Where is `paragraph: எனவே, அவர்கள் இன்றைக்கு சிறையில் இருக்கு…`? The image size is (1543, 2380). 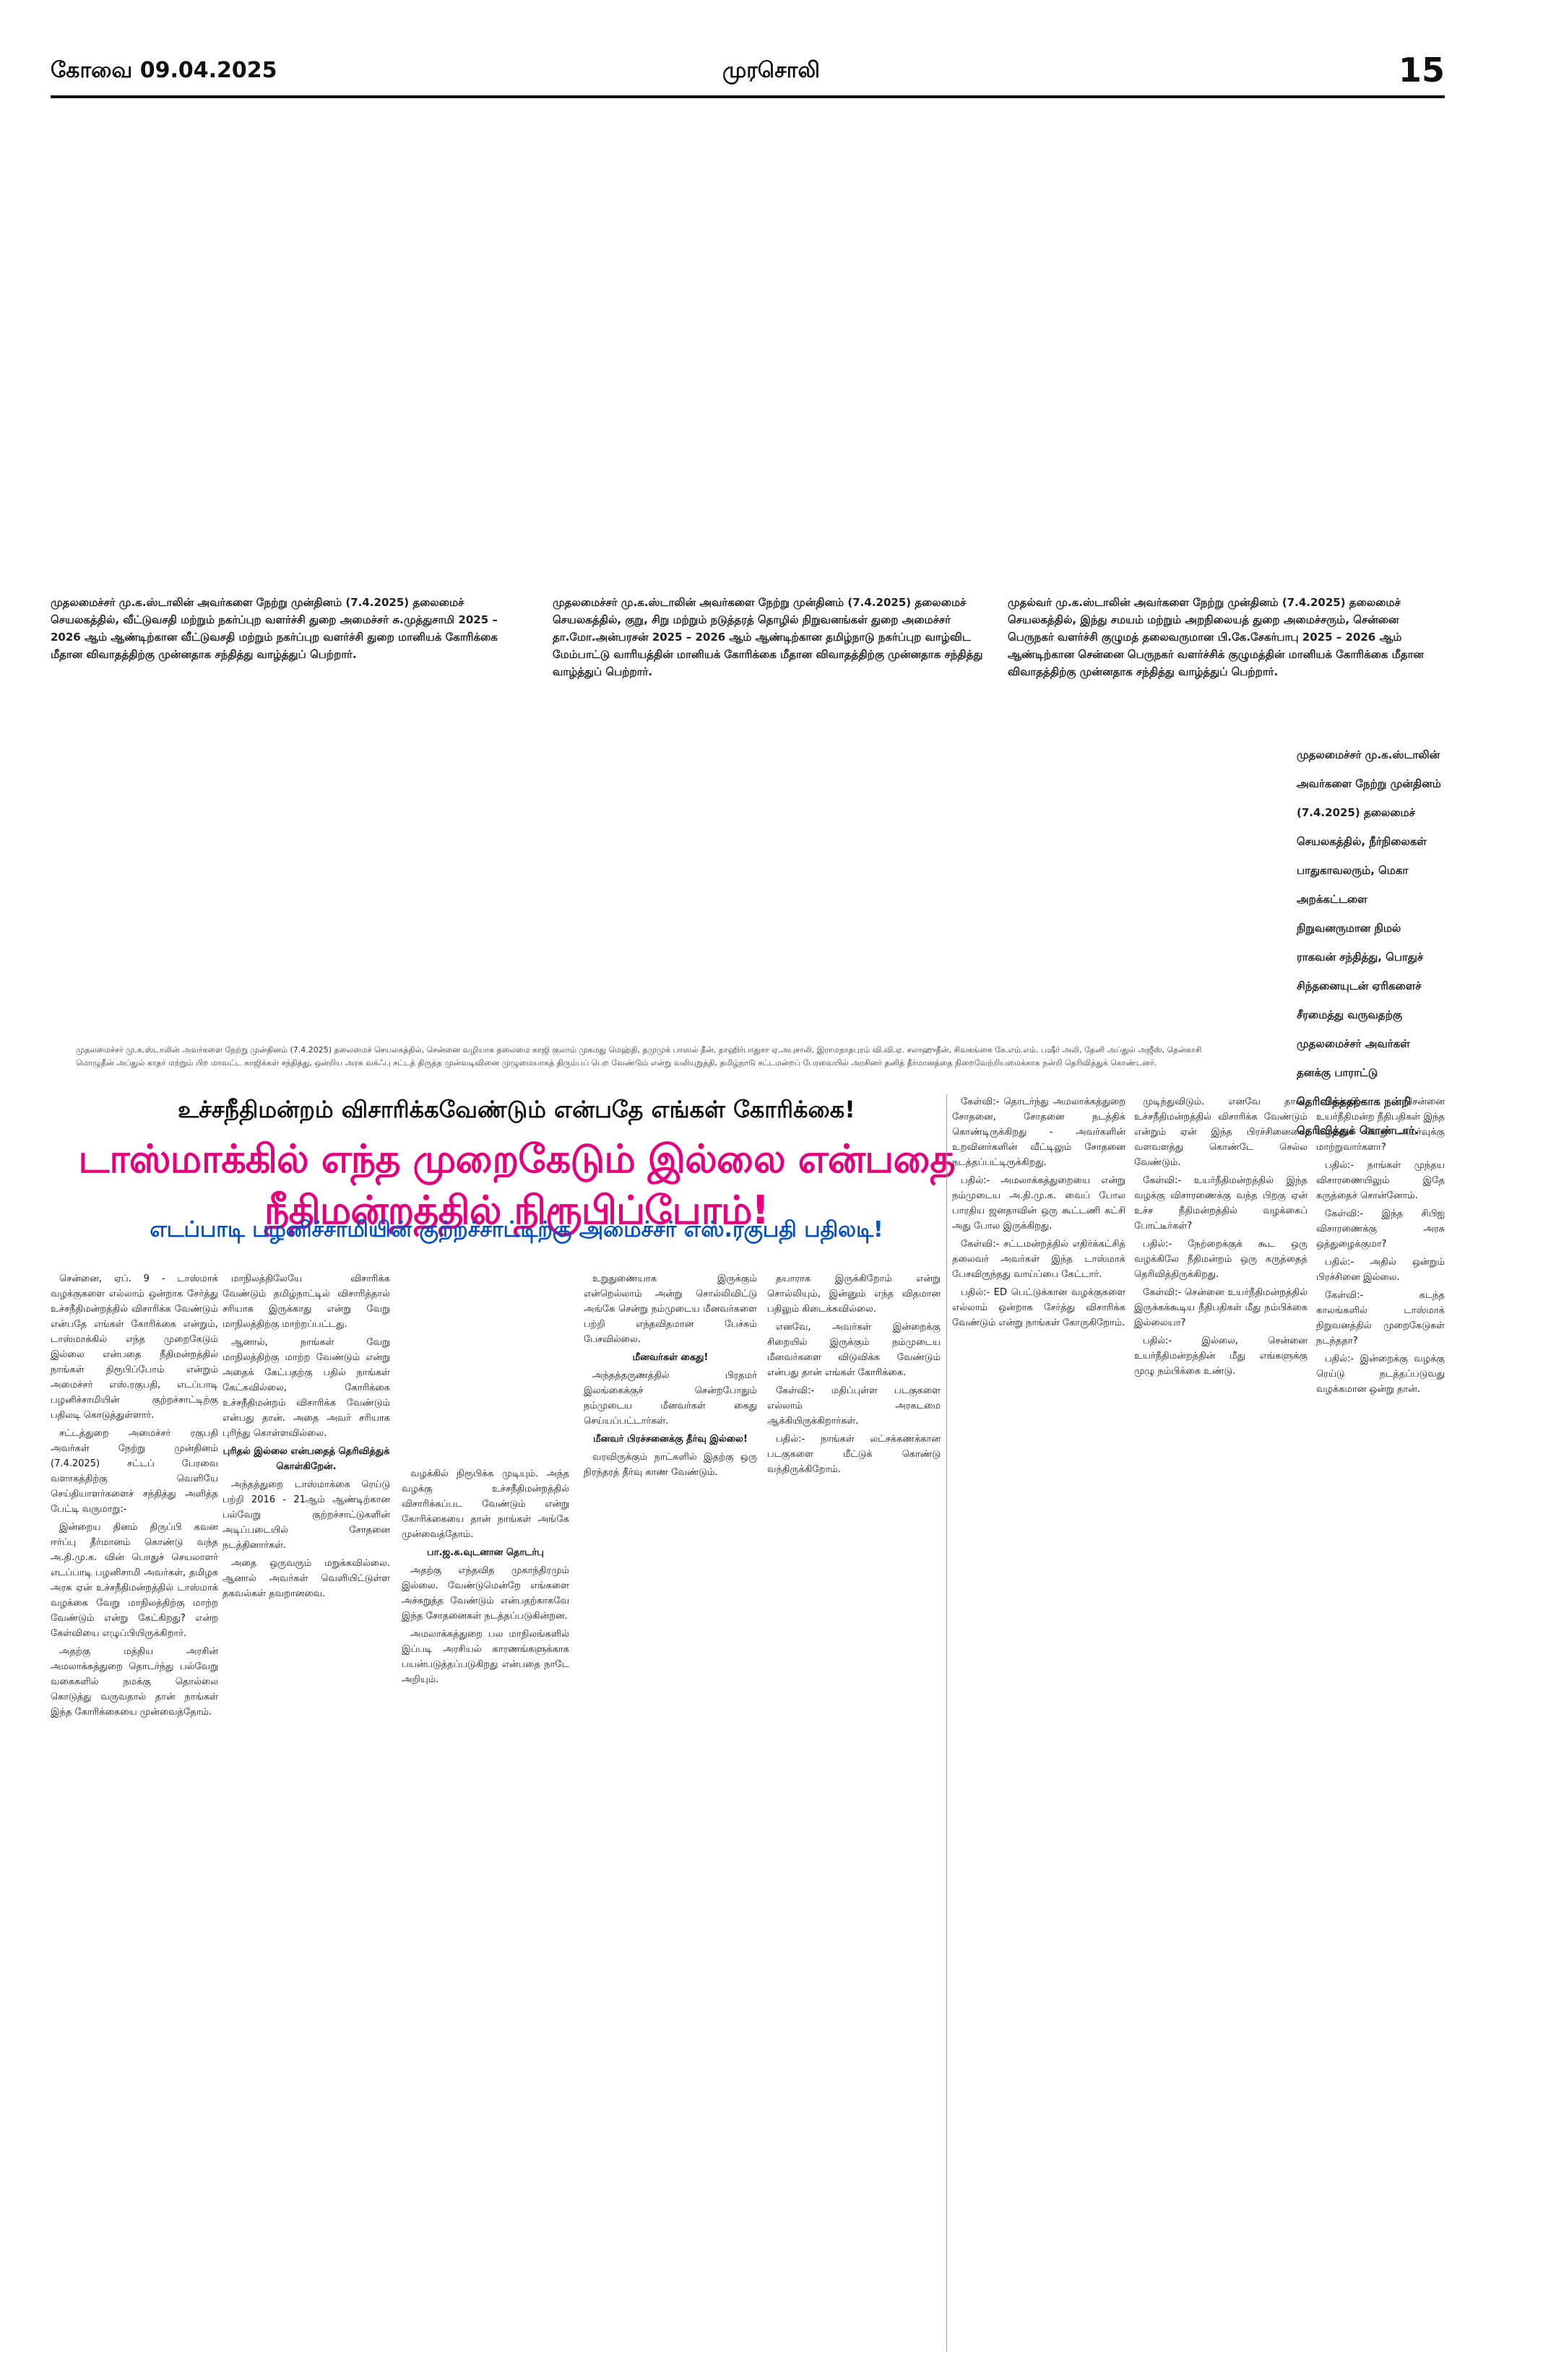
paragraph: எனவே, அவர்கள் இன்றைக்கு சிறையில் இருக்கு… is located at coordinates (854, 1350).